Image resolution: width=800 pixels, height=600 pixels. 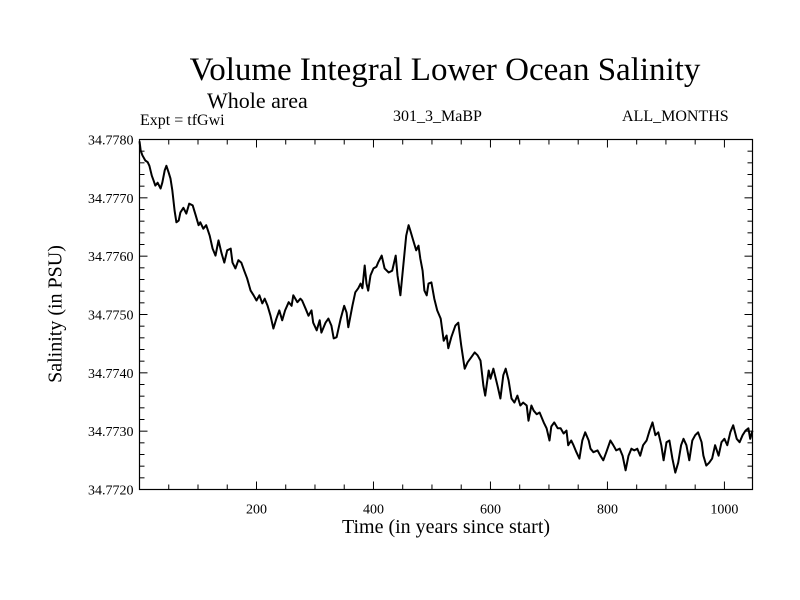 What do you see at coordinates (256, 510) in the screenshot?
I see `x-tick-label: 200` at bounding box center [256, 510].